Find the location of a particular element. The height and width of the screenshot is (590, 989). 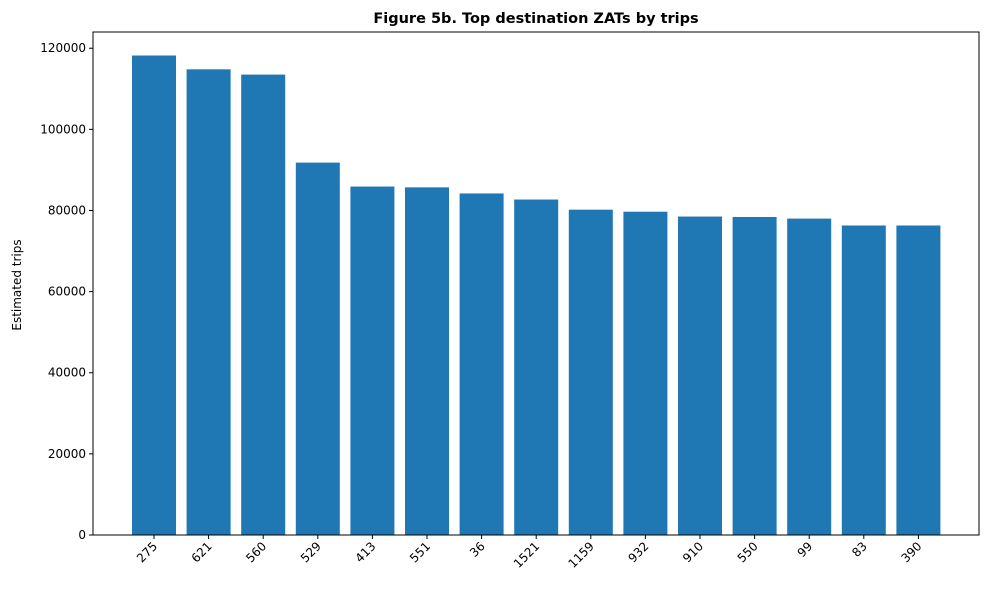

y-tick-label: 20000 is located at coordinates (67, 454).